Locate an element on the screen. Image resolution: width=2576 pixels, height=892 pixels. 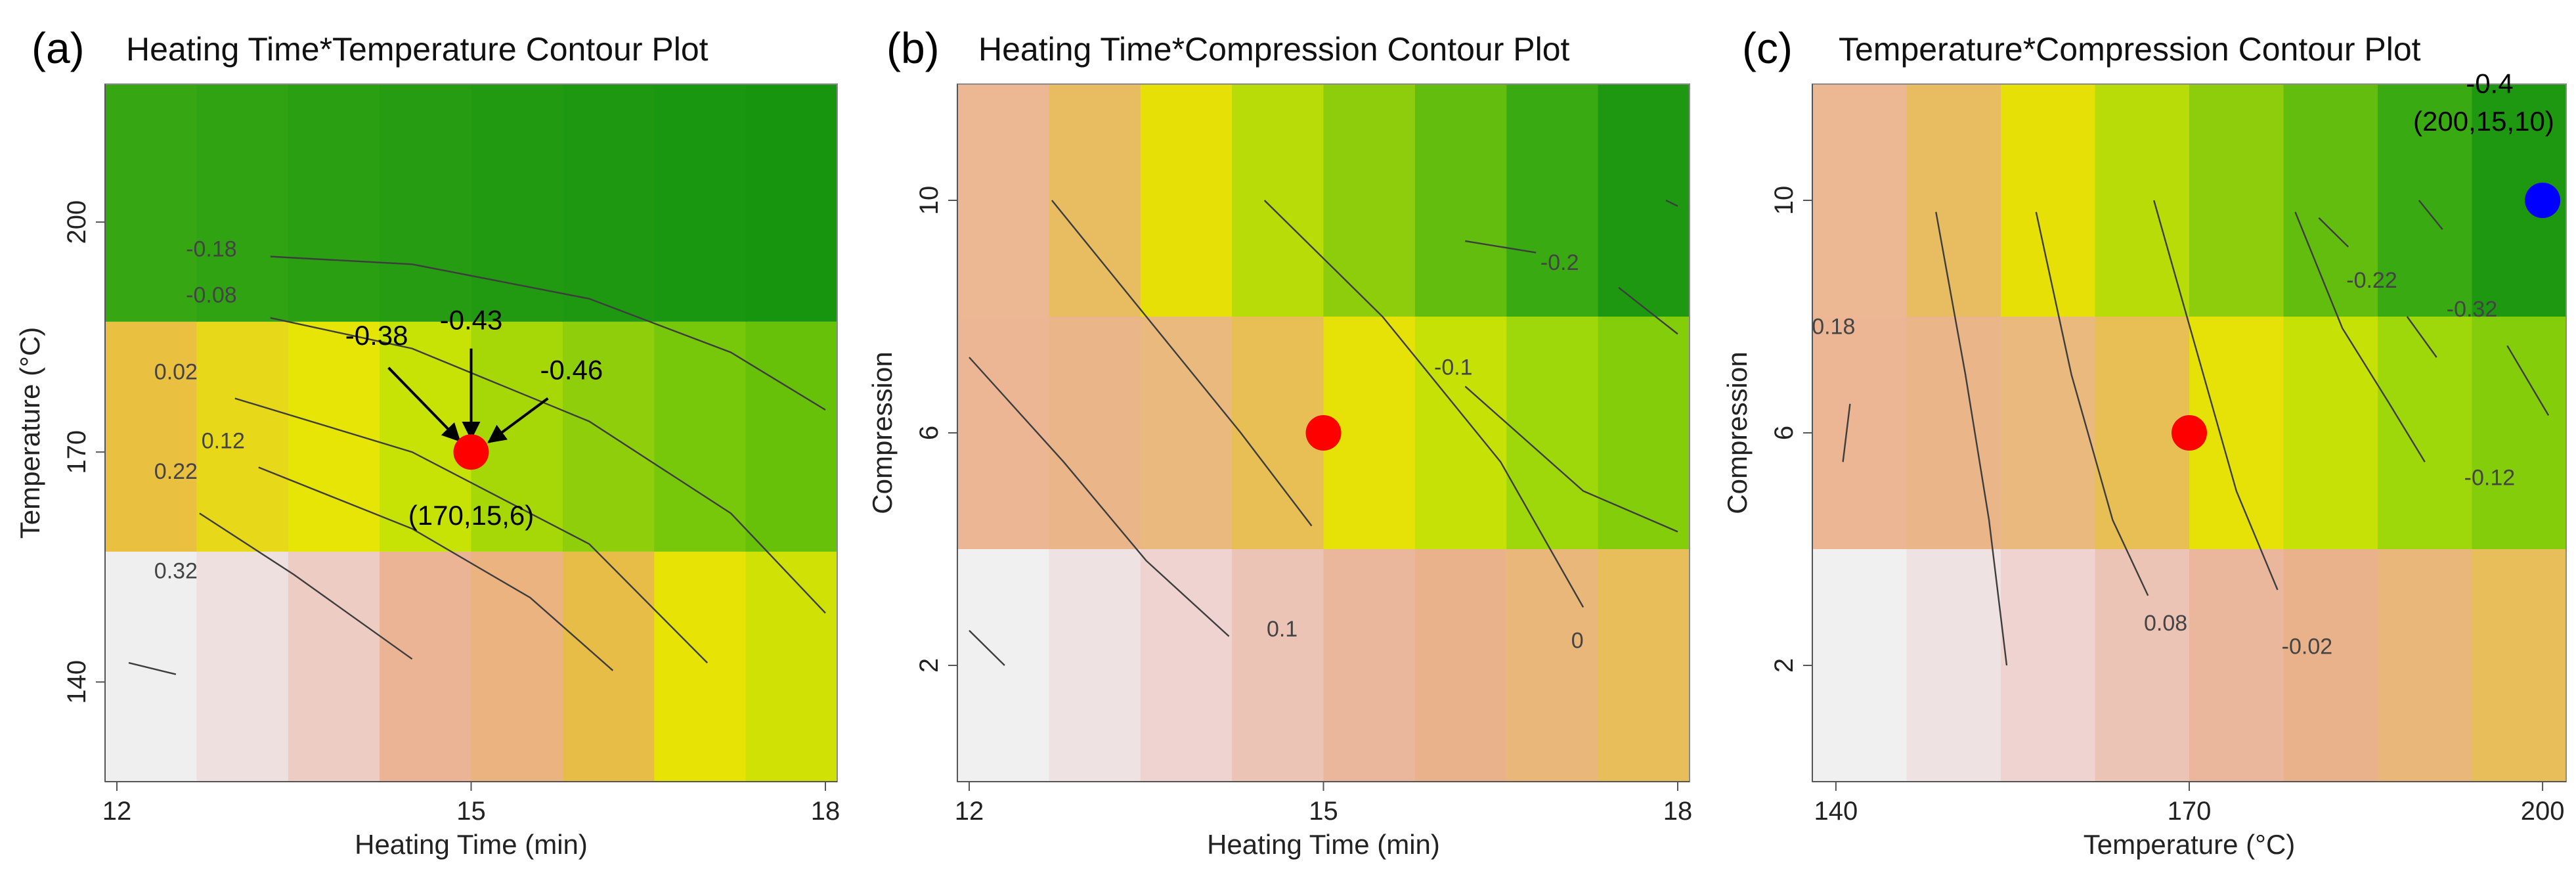
contour-label: -0.22 is located at coordinates (2371, 280).